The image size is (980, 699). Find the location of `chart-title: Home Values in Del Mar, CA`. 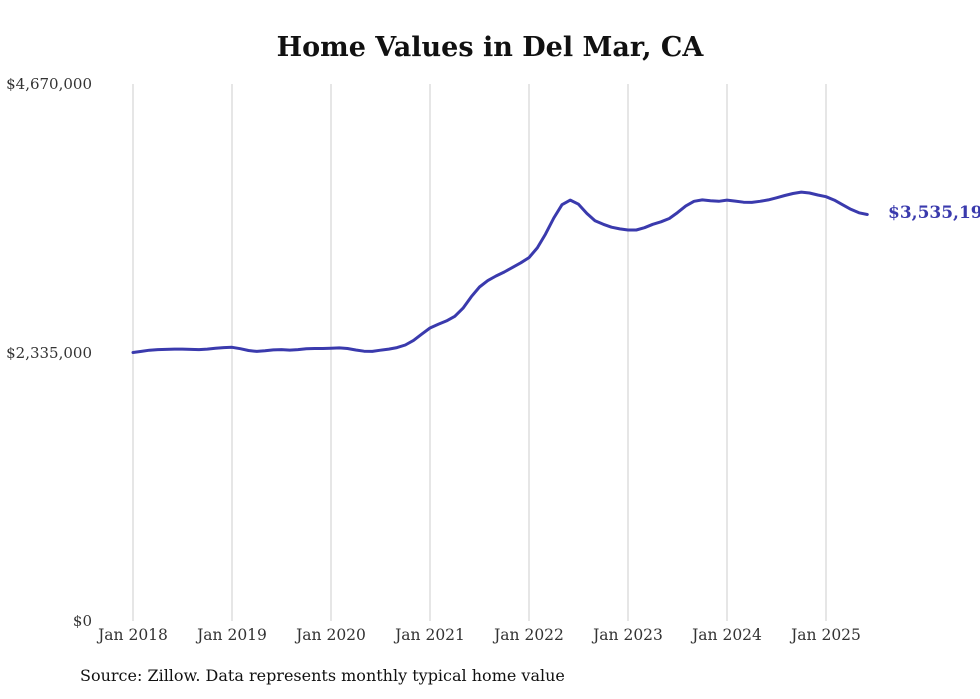

chart-title: Home Values in Del Mar, CA is located at coordinates (490, 47).